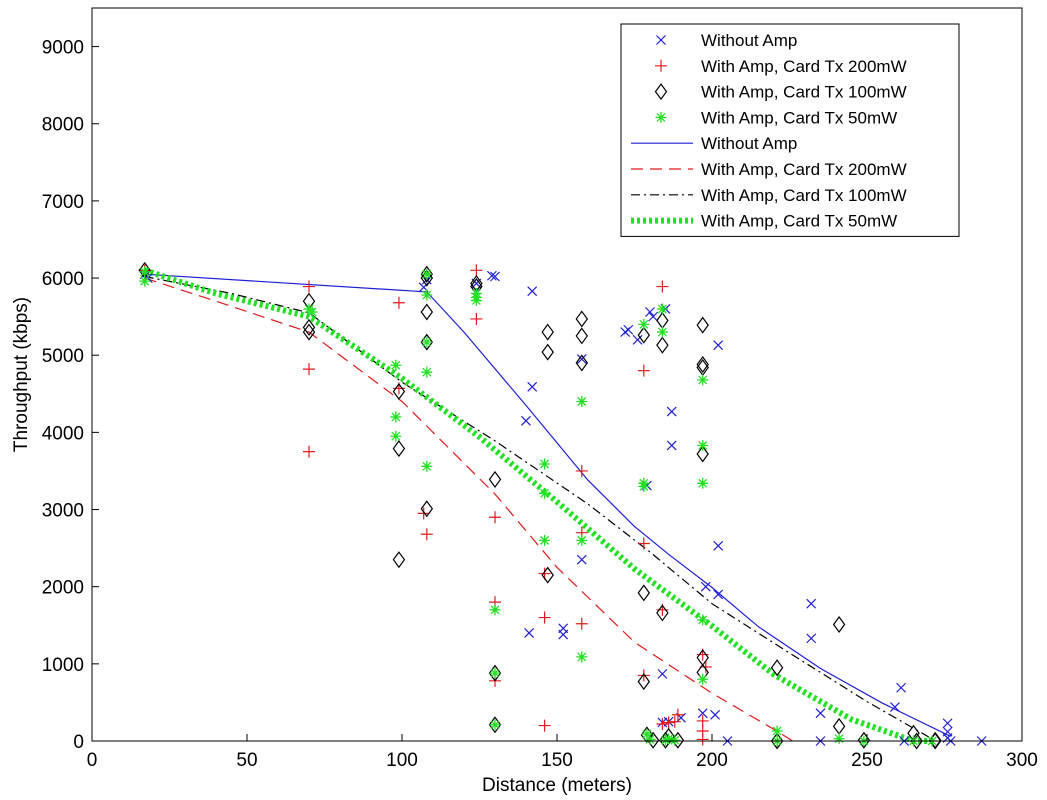 This screenshot has height=800, width=1047. Describe the element at coordinates (749, 143) in the screenshot. I see `legend-label: Without Amp` at that location.